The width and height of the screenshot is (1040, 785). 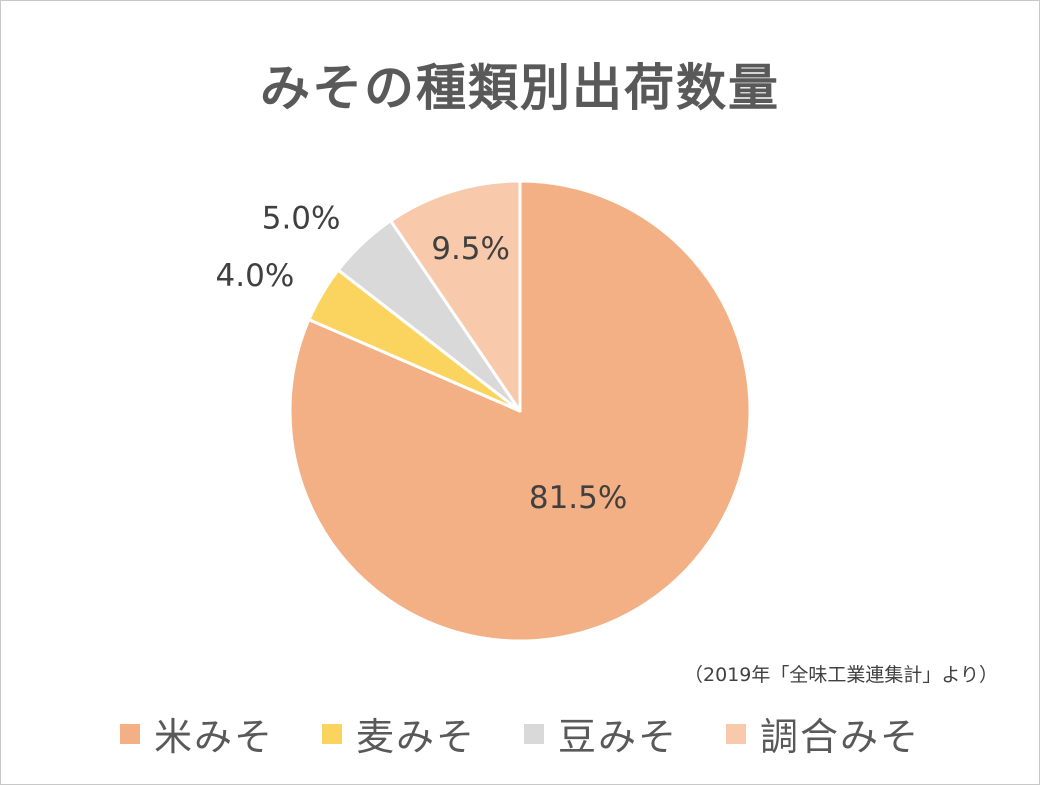 What do you see at coordinates (415, 737) in the screenshot?
I see `legend-label: 麦みそ` at bounding box center [415, 737].